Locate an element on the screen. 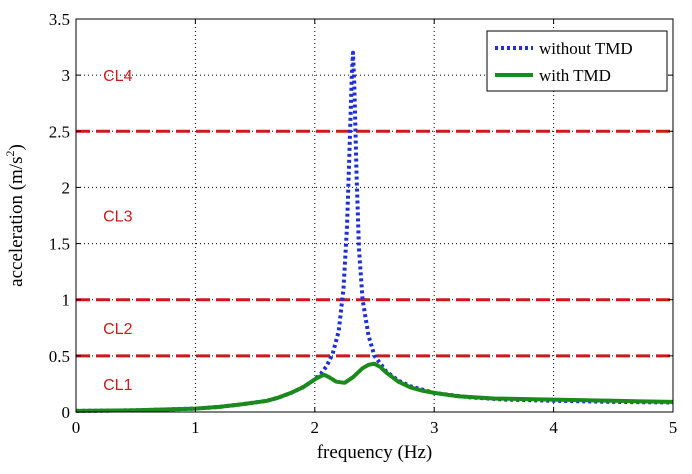 This screenshot has height=474, width=692. y-tick-label: 0 is located at coordinates (66, 412).